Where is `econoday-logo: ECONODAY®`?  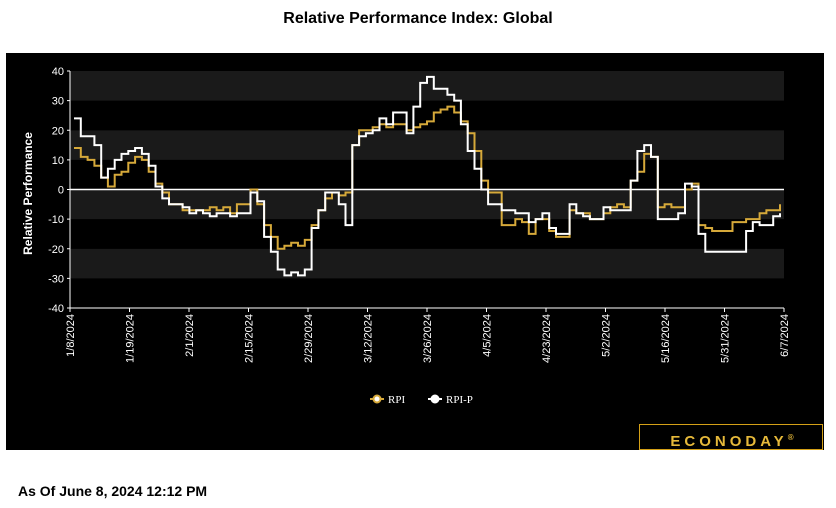
econoday-logo: ECONODAY® is located at coordinates (731, 437).